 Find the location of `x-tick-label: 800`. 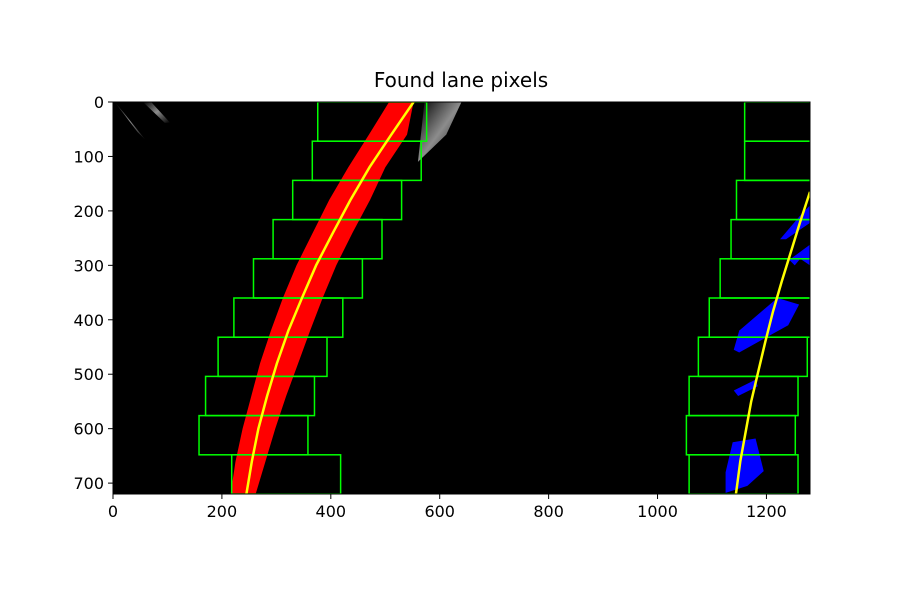

x-tick-label: 800 is located at coordinates (548, 511).